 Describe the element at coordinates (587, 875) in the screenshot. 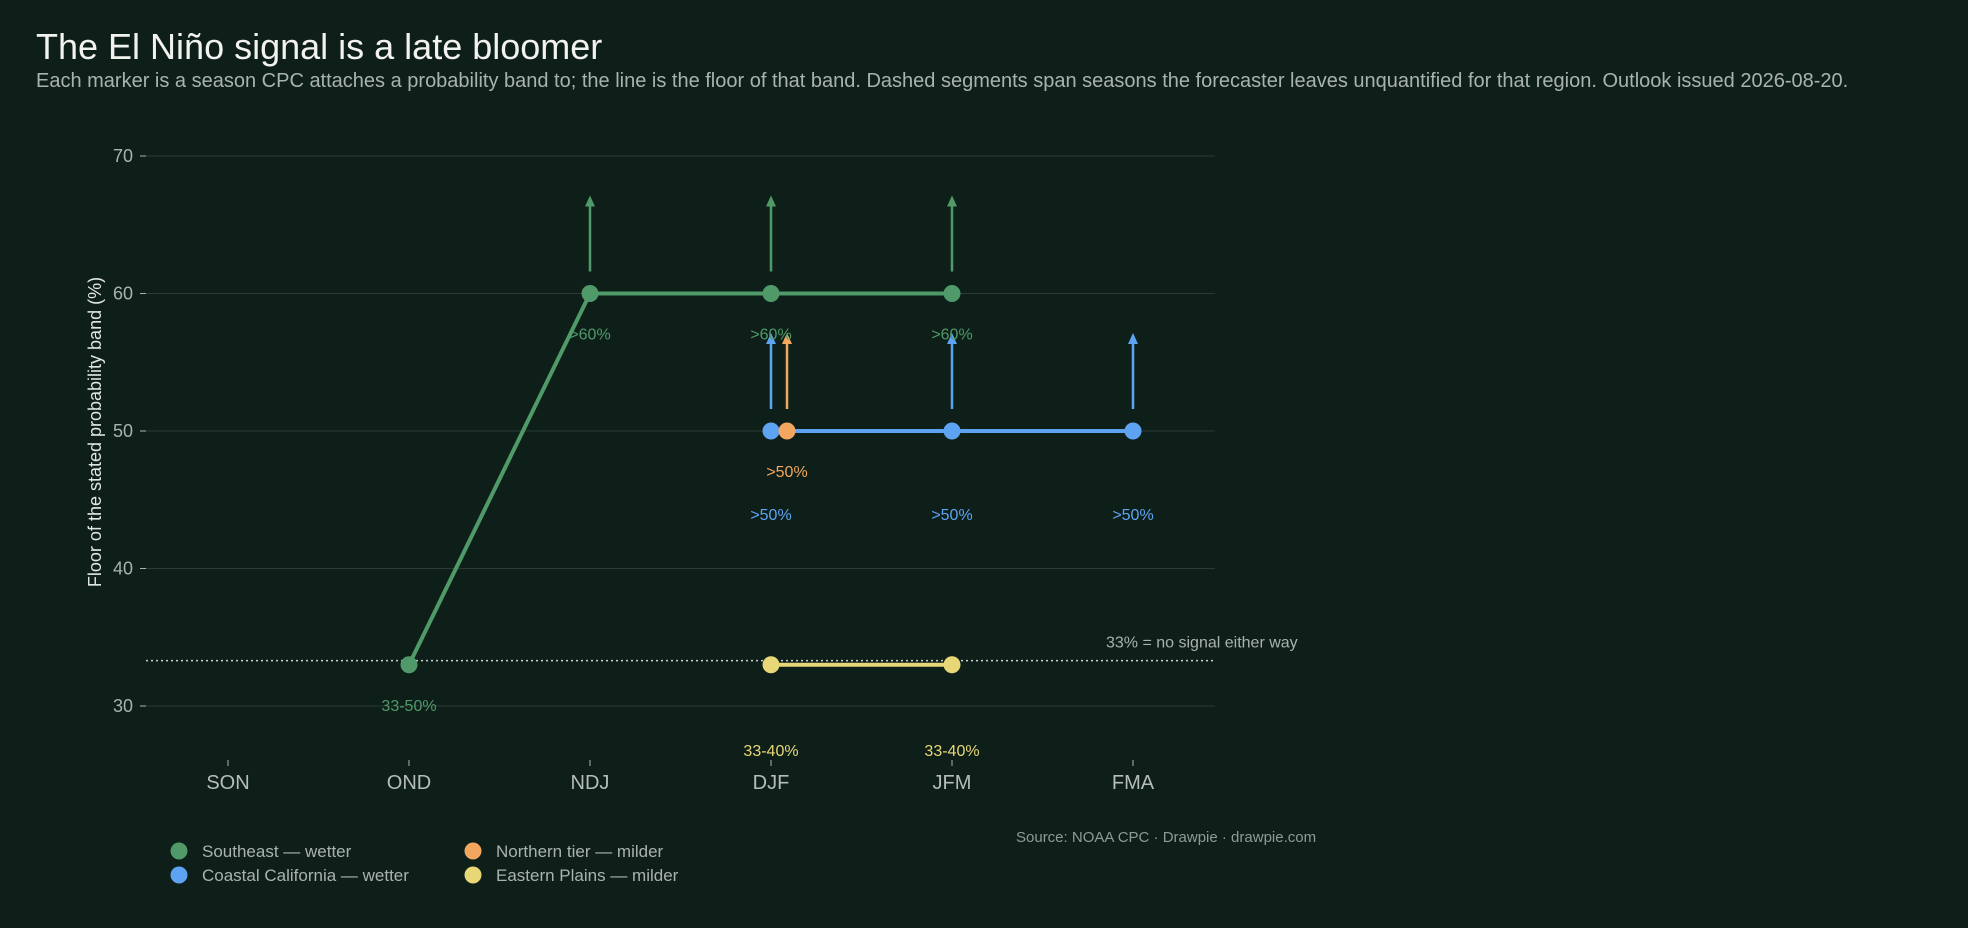

I see `legend-label-3: Eastern Plains — milder` at that location.